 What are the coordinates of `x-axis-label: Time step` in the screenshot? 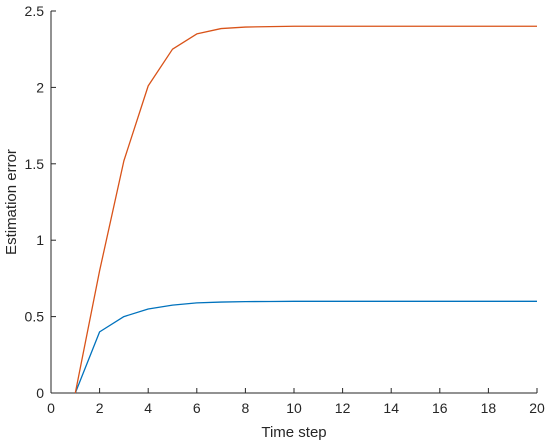 It's located at (293, 432).